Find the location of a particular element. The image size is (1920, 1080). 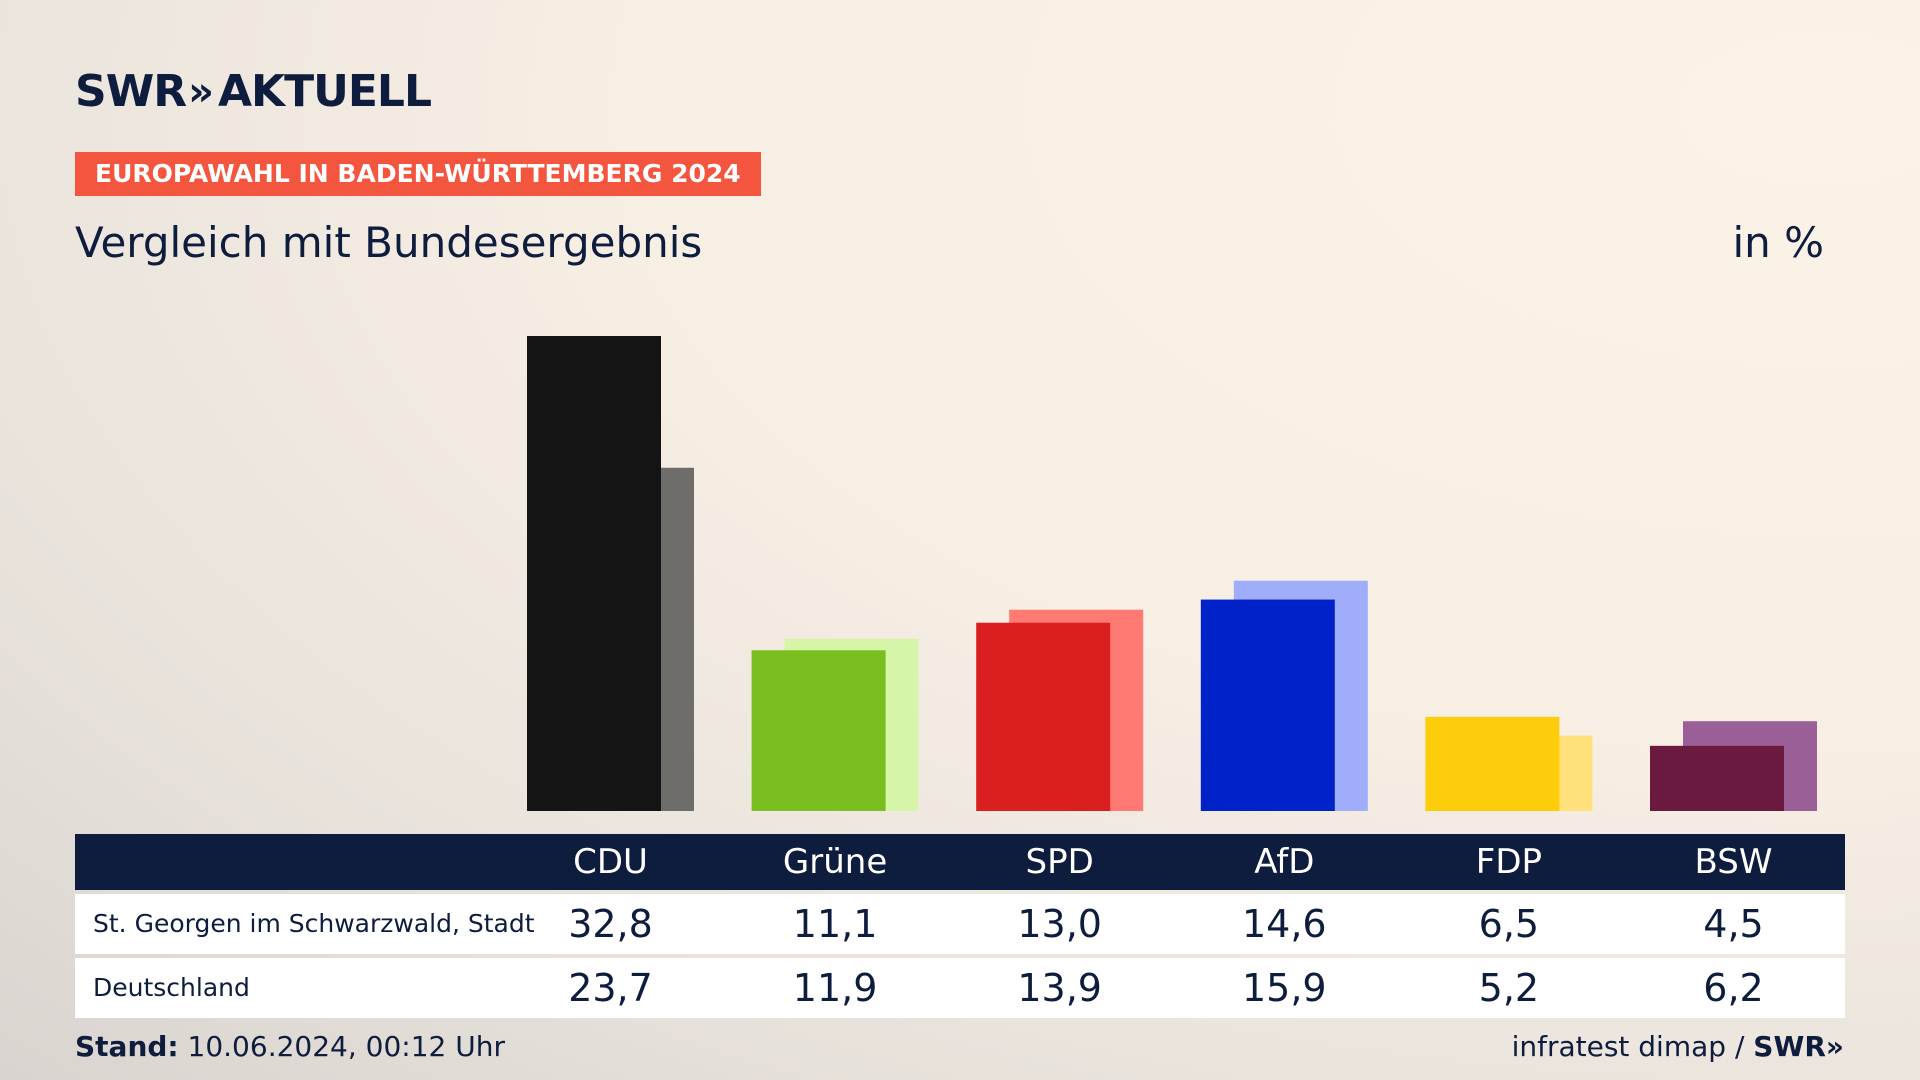

header-cdu: CDU is located at coordinates (610, 862).